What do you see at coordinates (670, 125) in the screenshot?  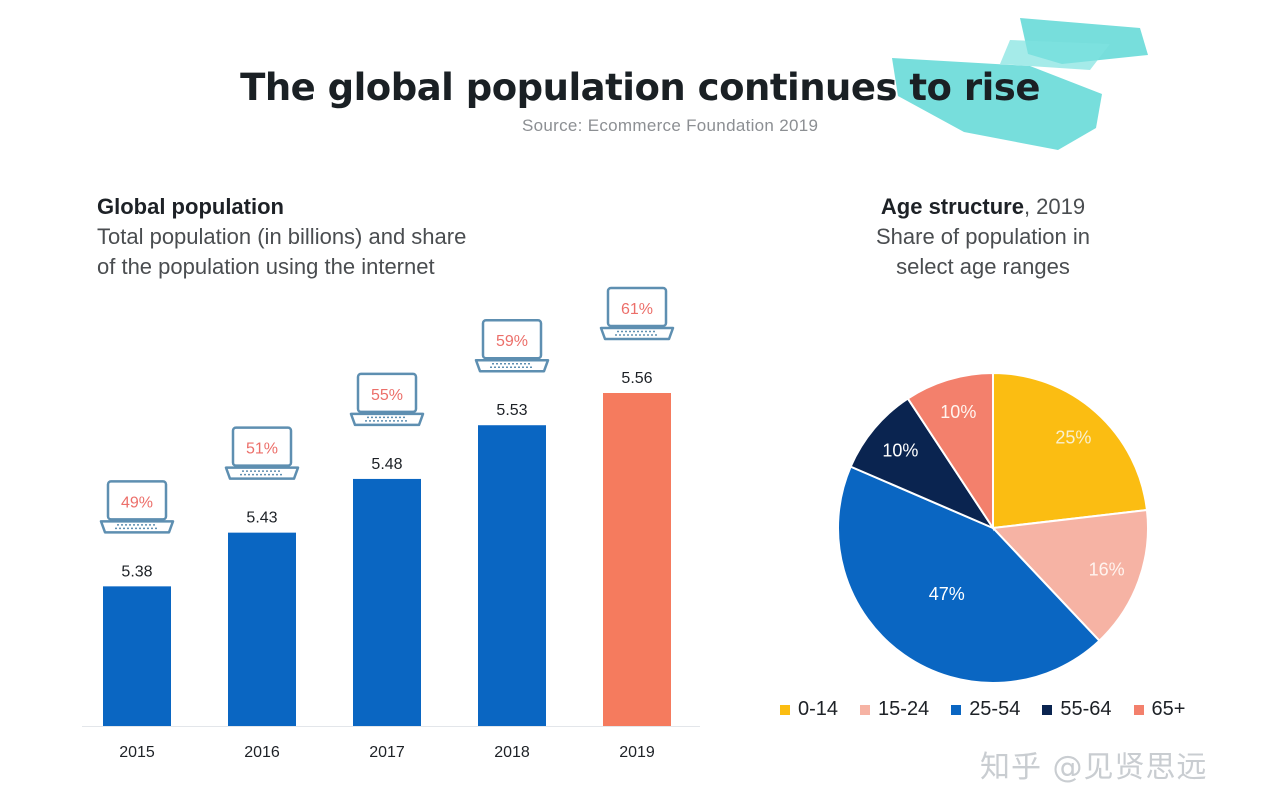 I see `source-note: Source: Ecommerce Foundation 2019` at bounding box center [670, 125].